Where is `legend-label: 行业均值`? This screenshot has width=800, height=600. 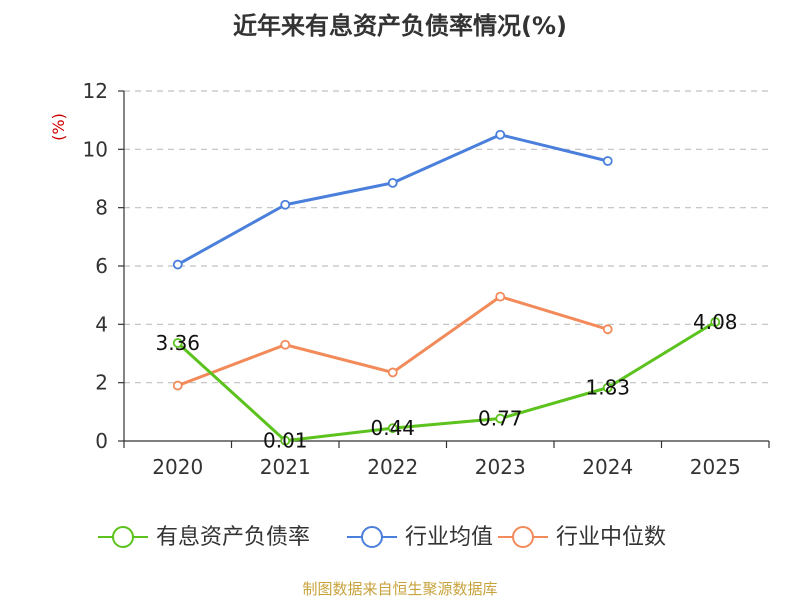 legend-label: 行业均值 is located at coordinates (449, 537).